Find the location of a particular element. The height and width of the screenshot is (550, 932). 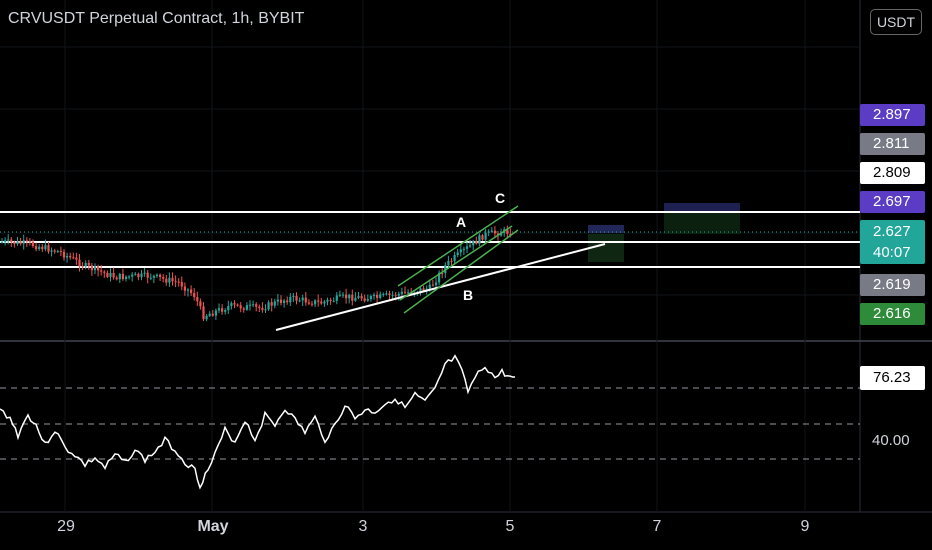

price-tag-2616: 2.616 is located at coordinates (892, 314).